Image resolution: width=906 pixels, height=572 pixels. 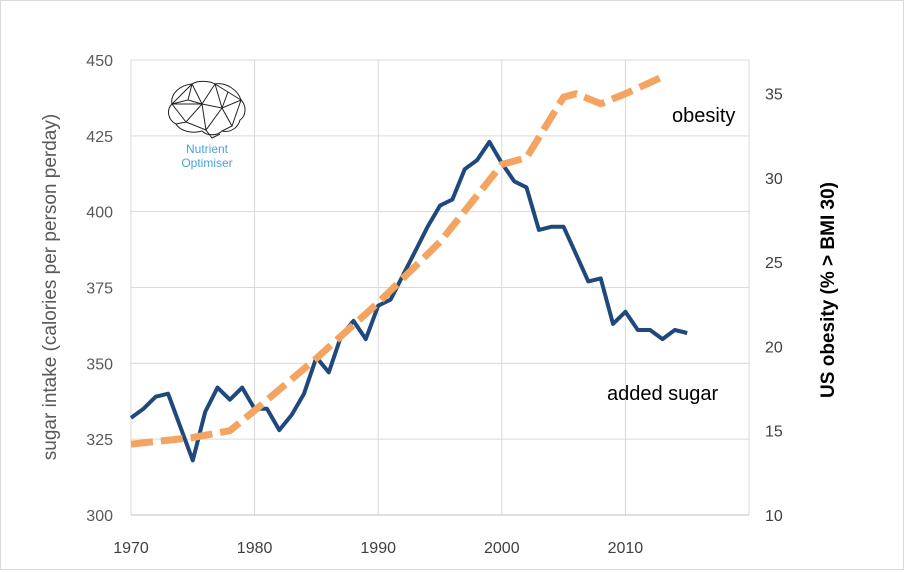 I want to click on added-sugar-annotation: added sugar, so click(x=663, y=394).